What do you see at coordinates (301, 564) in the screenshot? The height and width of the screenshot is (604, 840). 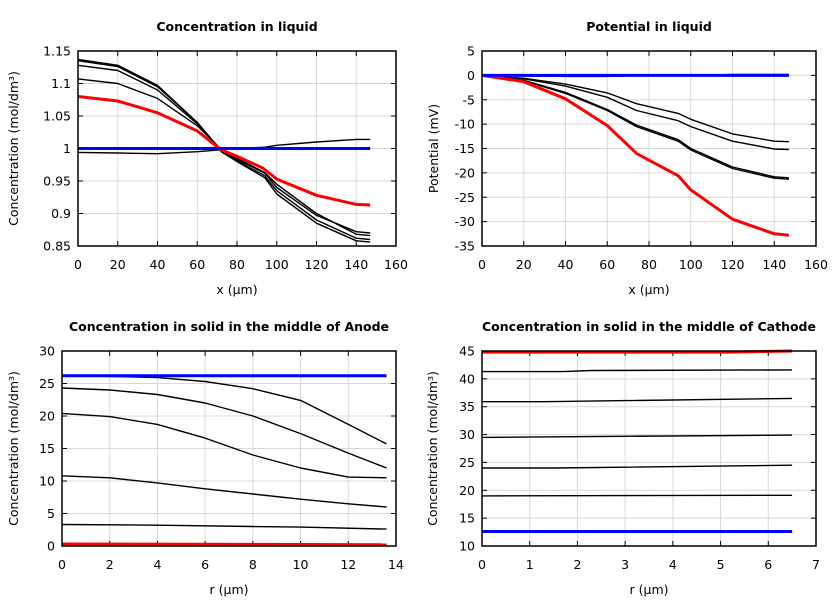 I see `x-tick-label: 10` at bounding box center [301, 564].